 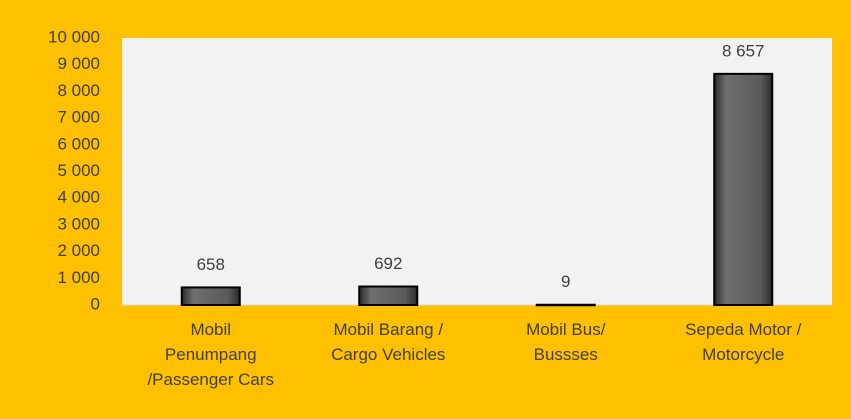 What do you see at coordinates (743, 50) in the screenshot?
I see `data-label: 8 657` at bounding box center [743, 50].